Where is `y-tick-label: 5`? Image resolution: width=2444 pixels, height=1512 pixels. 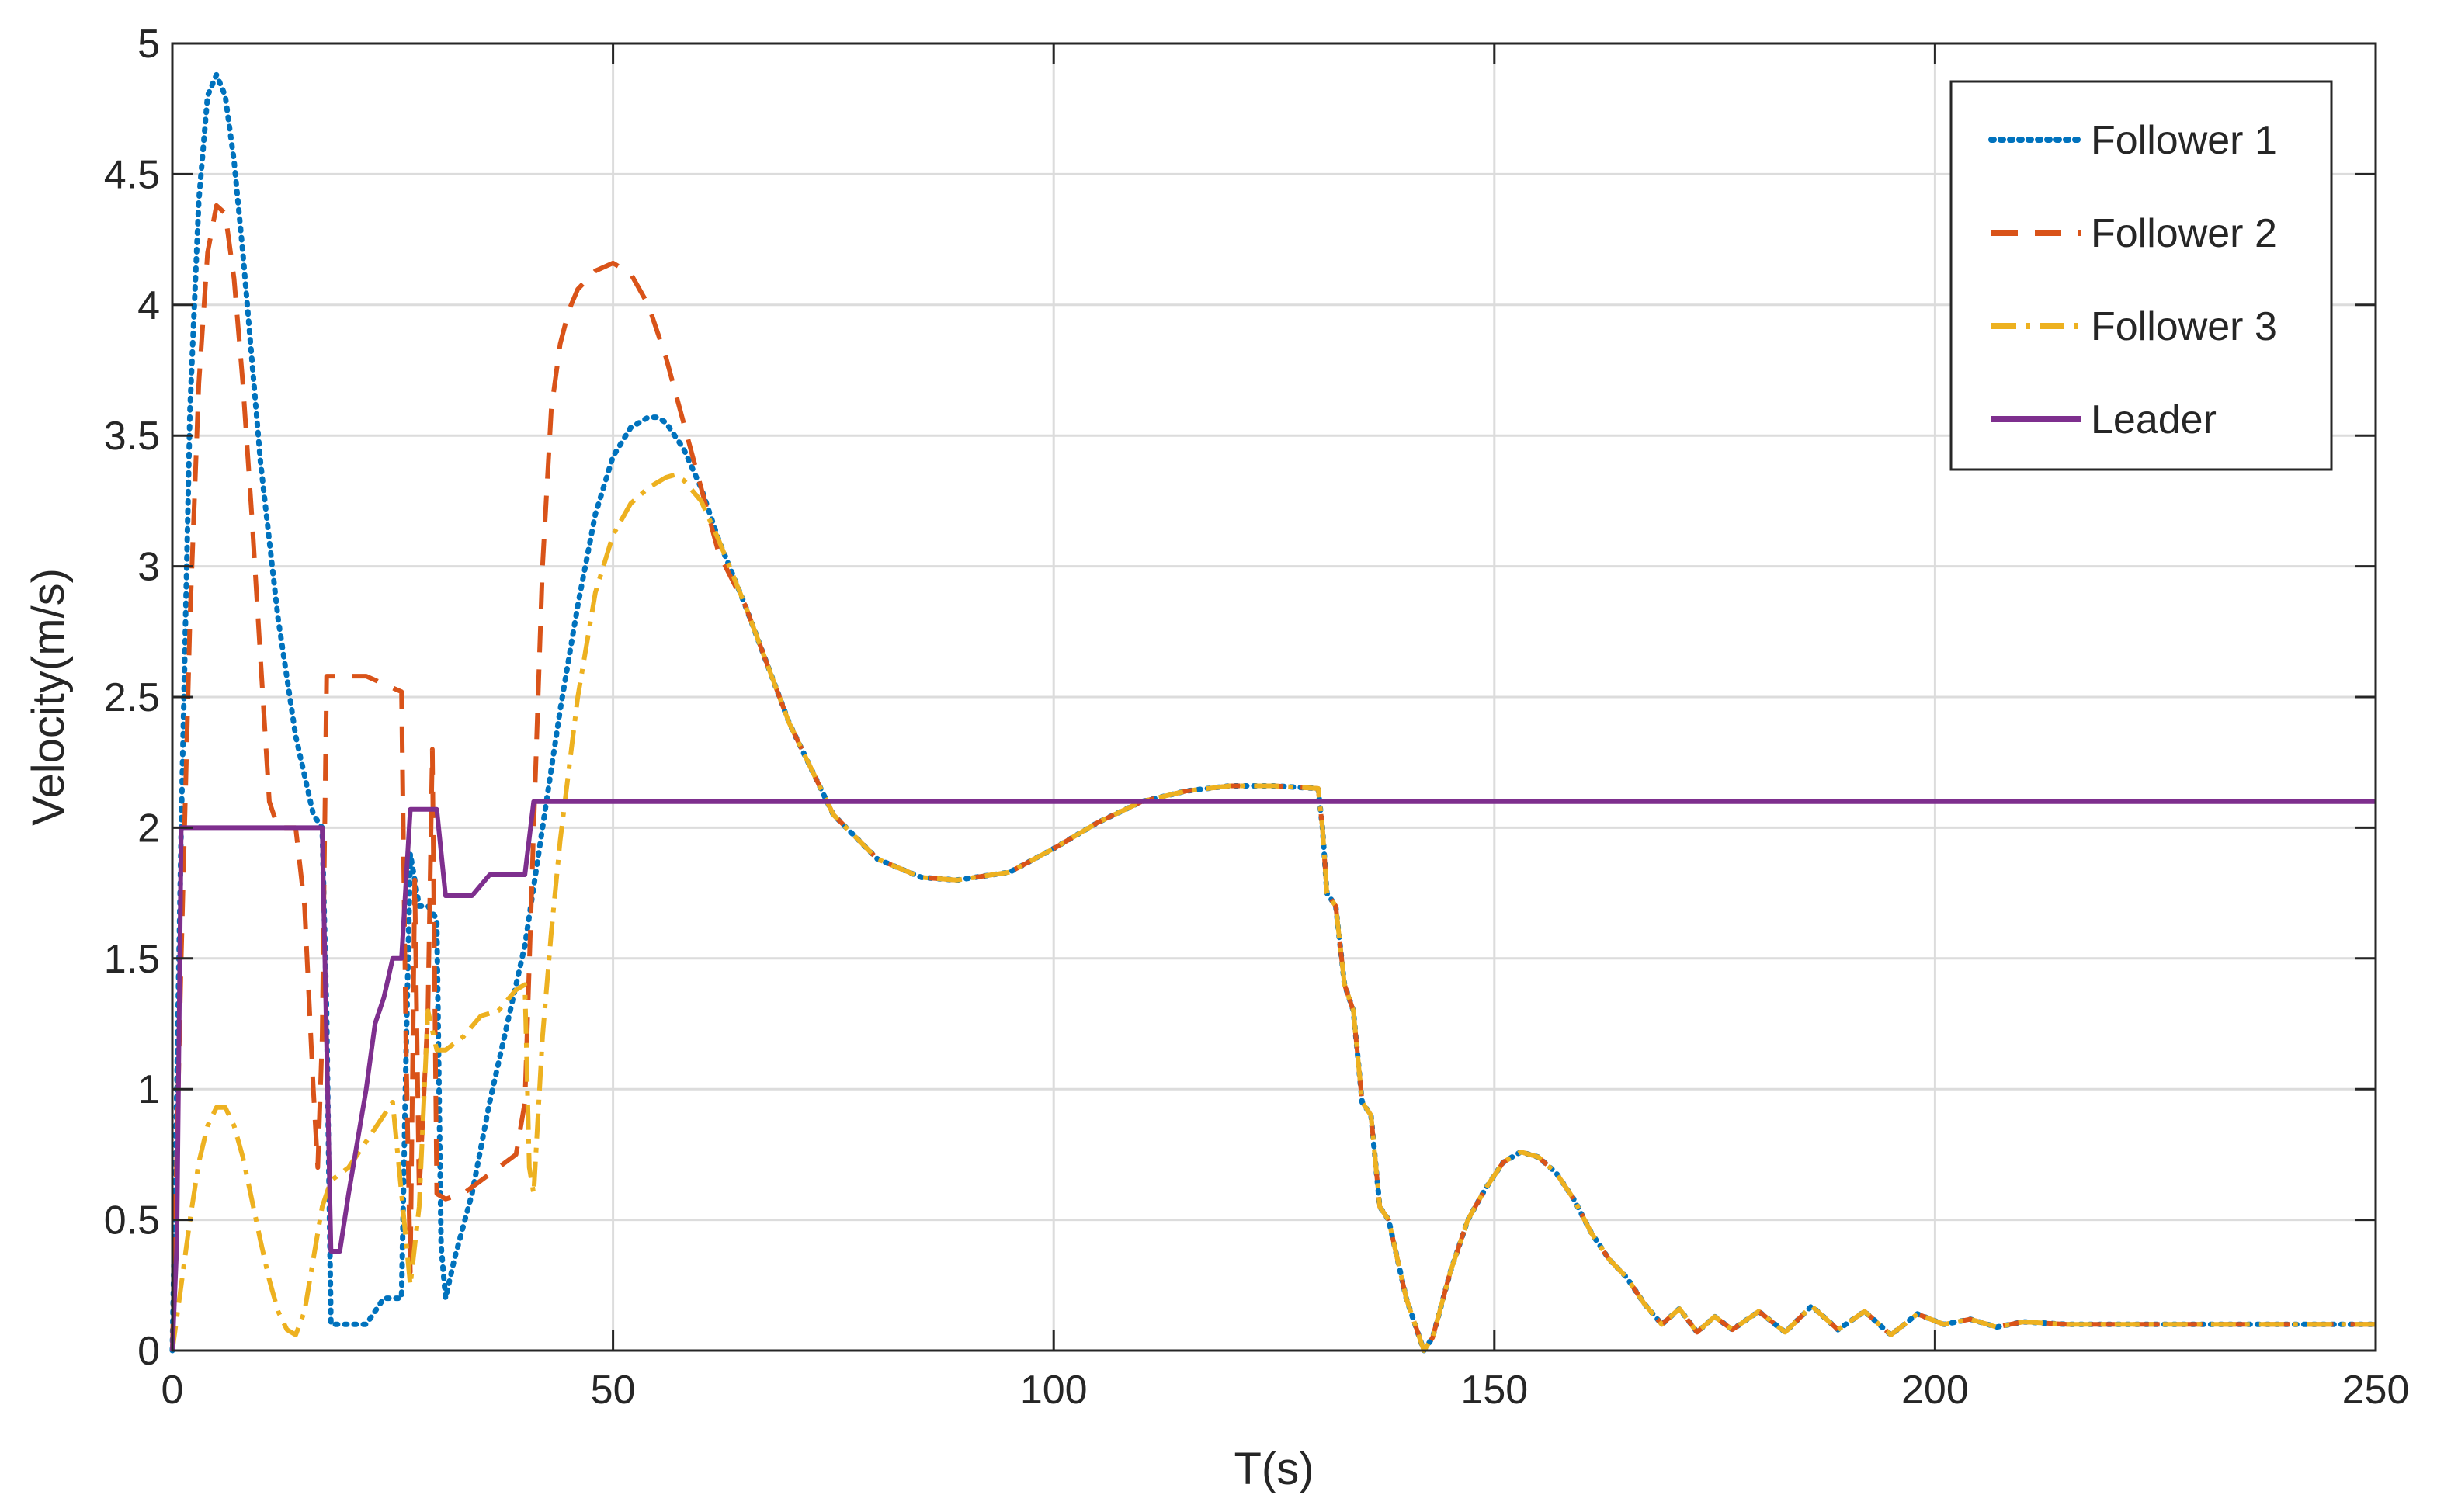 y-tick-label: 5 is located at coordinates (148, 44).